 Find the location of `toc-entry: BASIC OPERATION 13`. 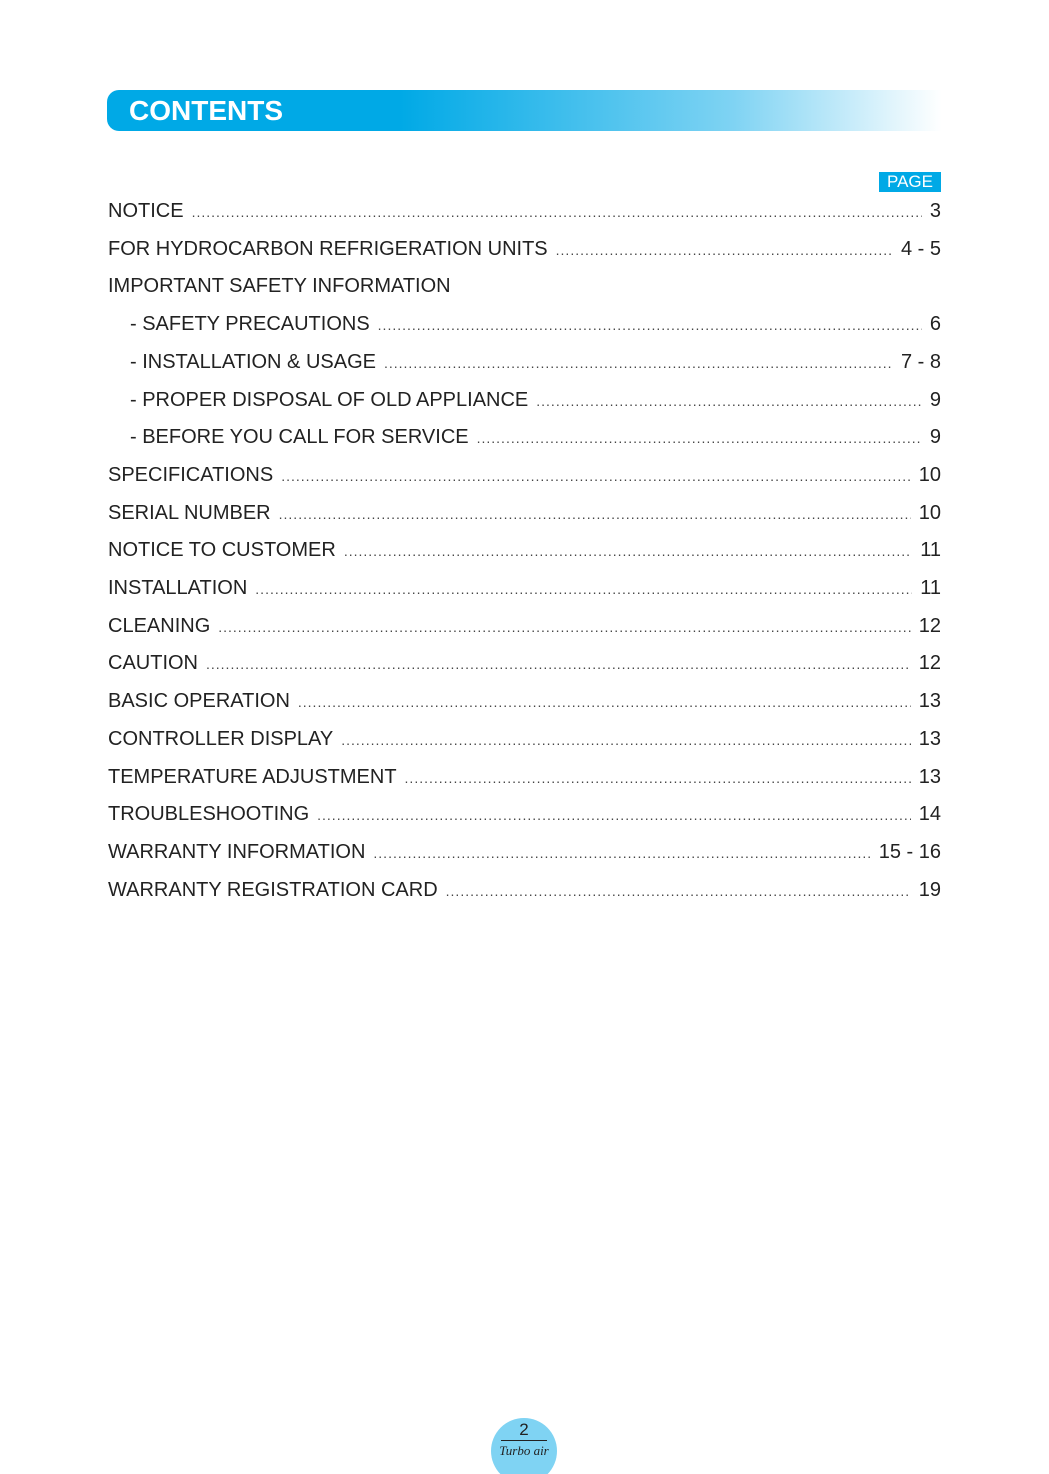

toc-entry: BASIC OPERATION 13 is located at coordinates (524, 703).